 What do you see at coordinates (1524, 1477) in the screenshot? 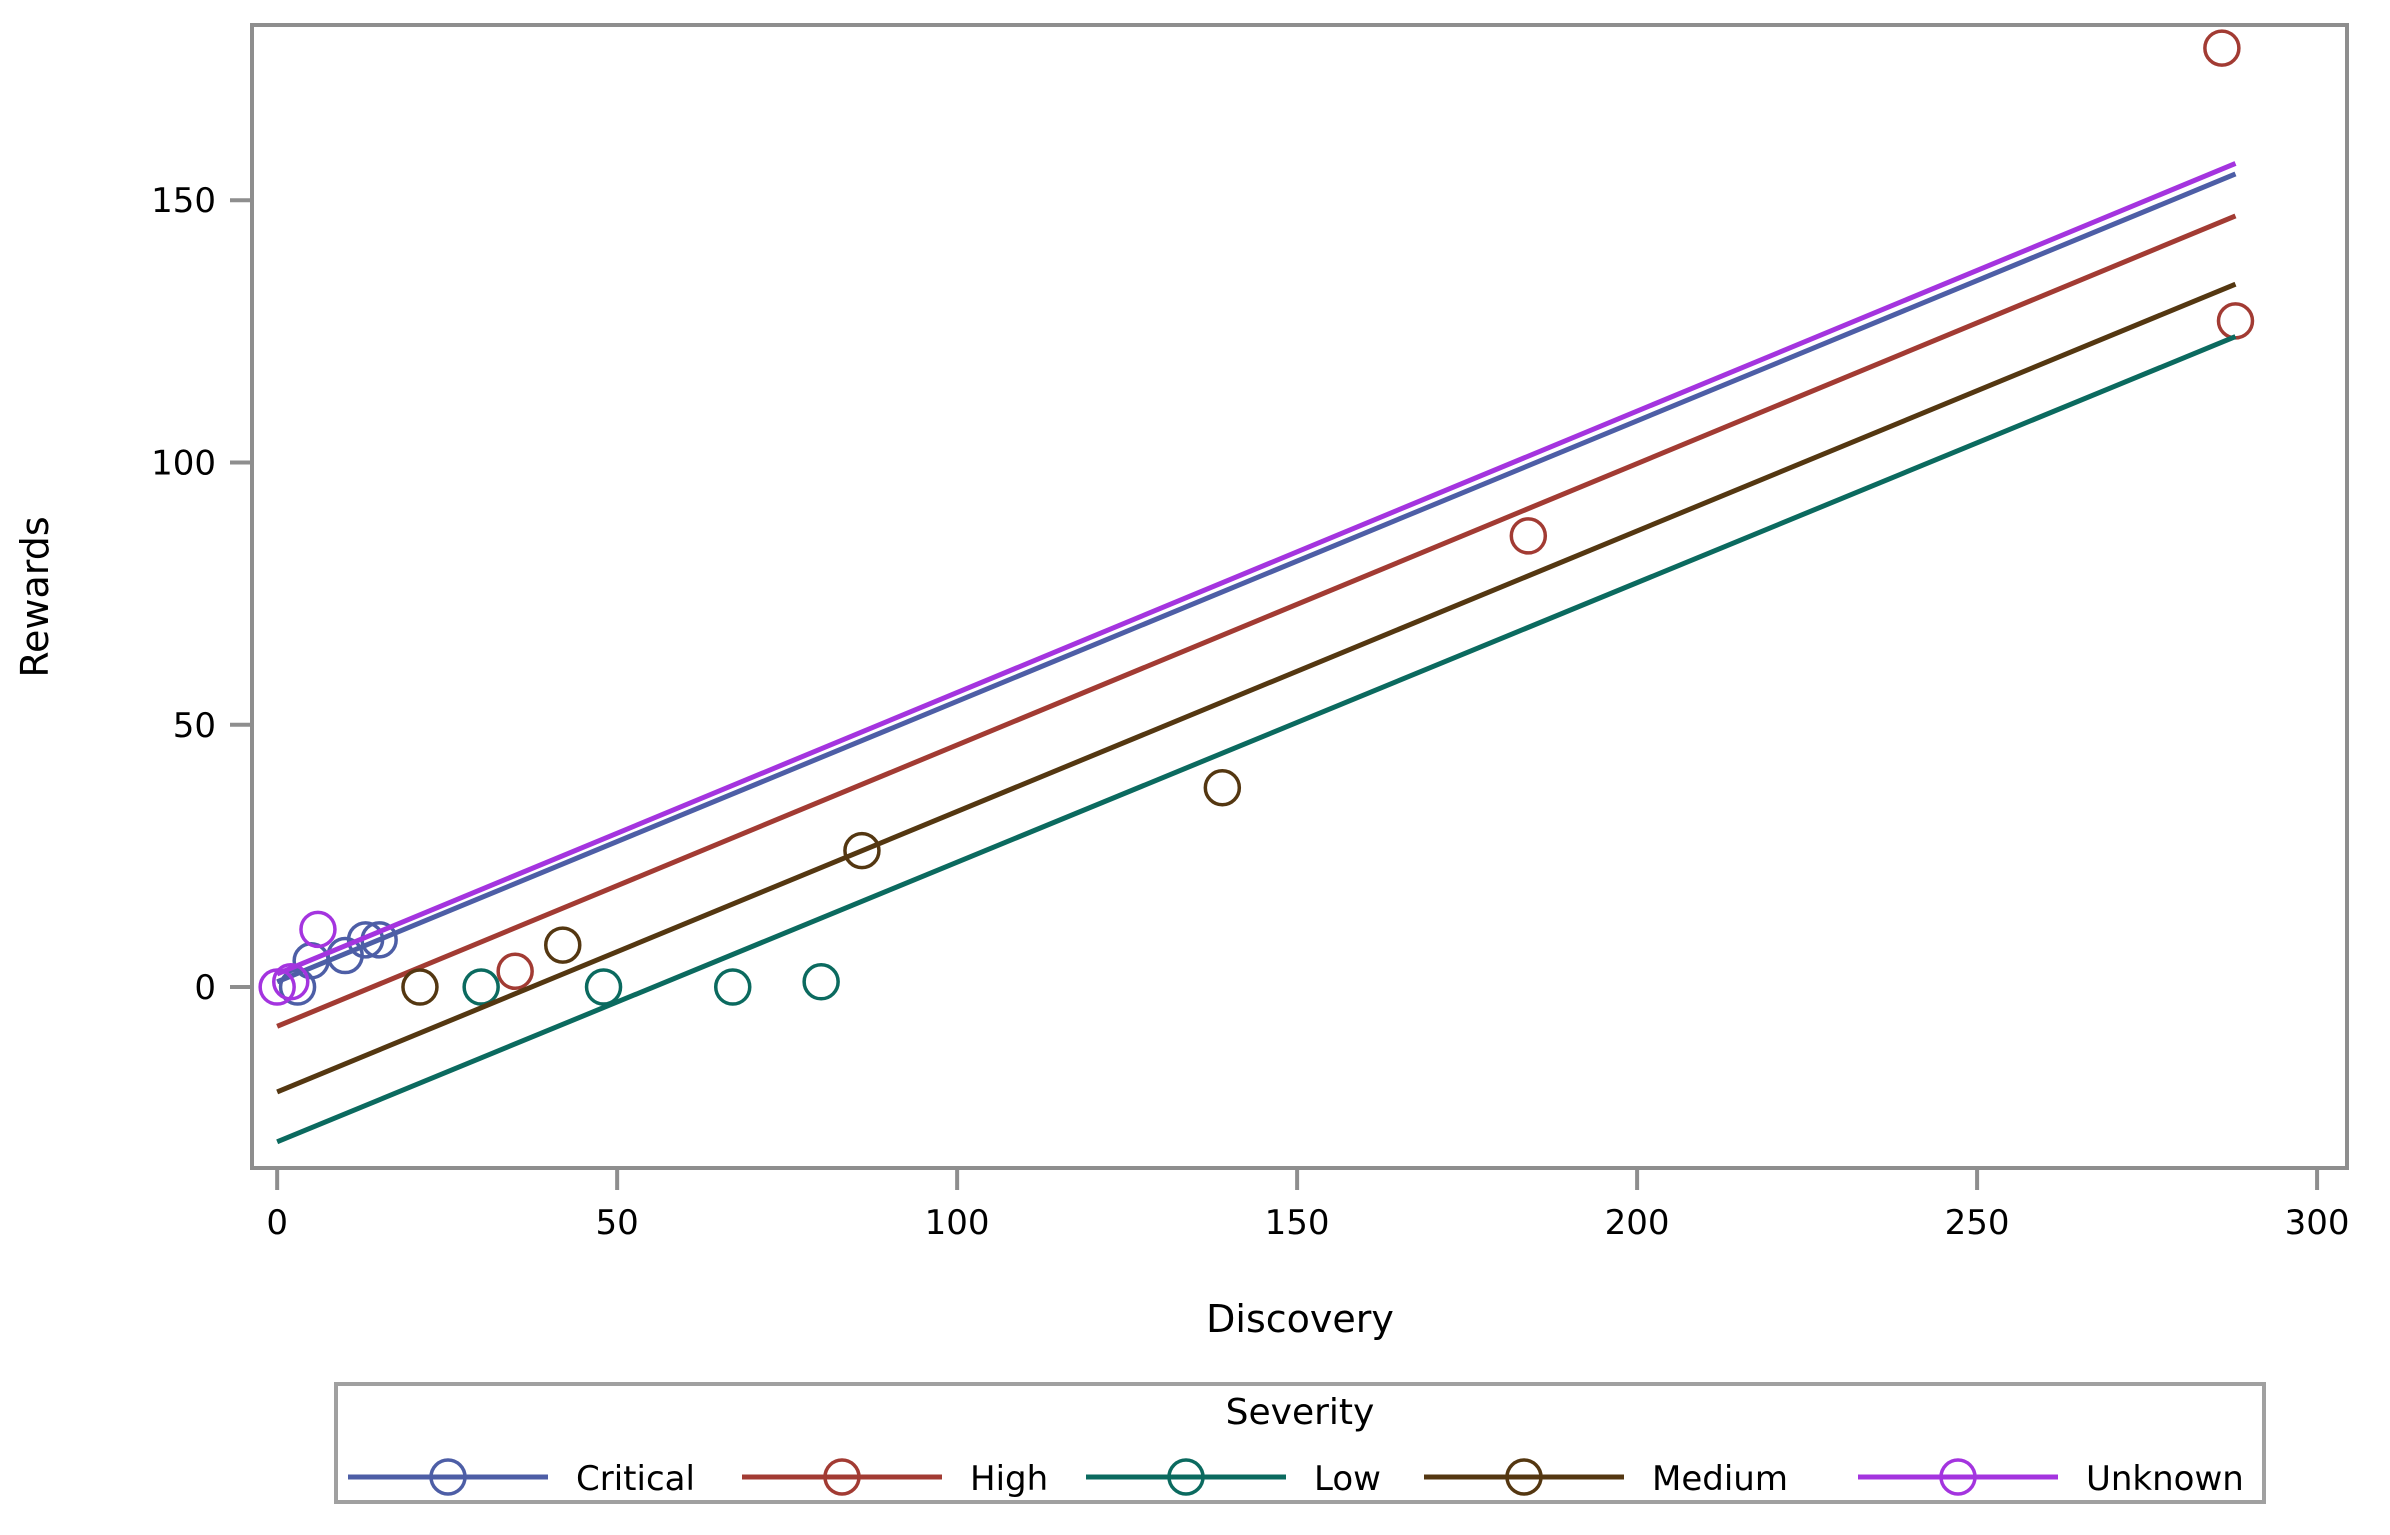
I see `legend-marker-medium` at bounding box center [1524, 1477].